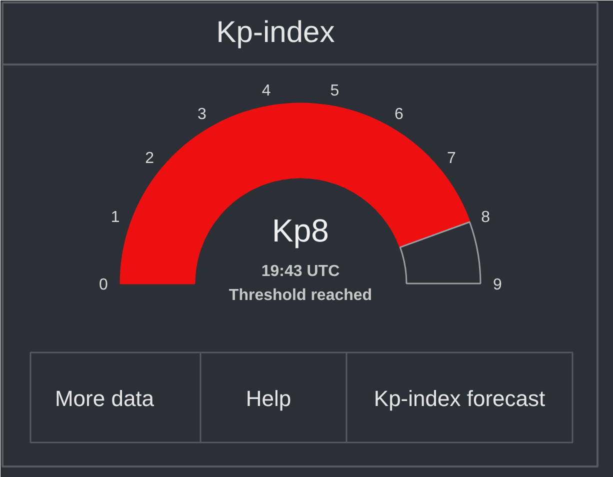 This screenshot has width=613, height=477. What do you see at coordinates (485, 217) in the screenshot?
I see `text: 8` at bounding box center [485, 217].